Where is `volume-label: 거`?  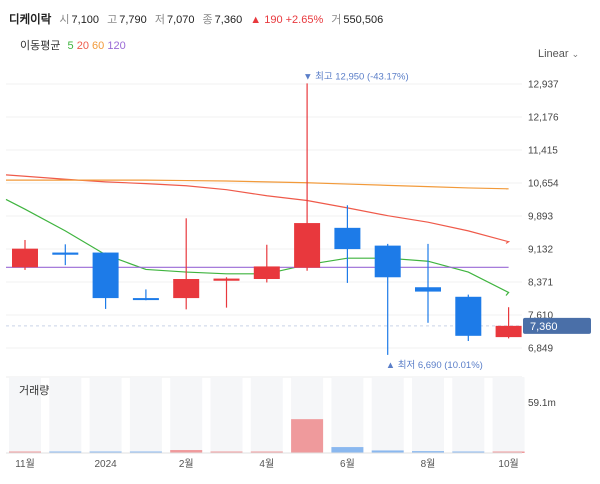 volume-label: 거 is located at coordinates (336, 20).